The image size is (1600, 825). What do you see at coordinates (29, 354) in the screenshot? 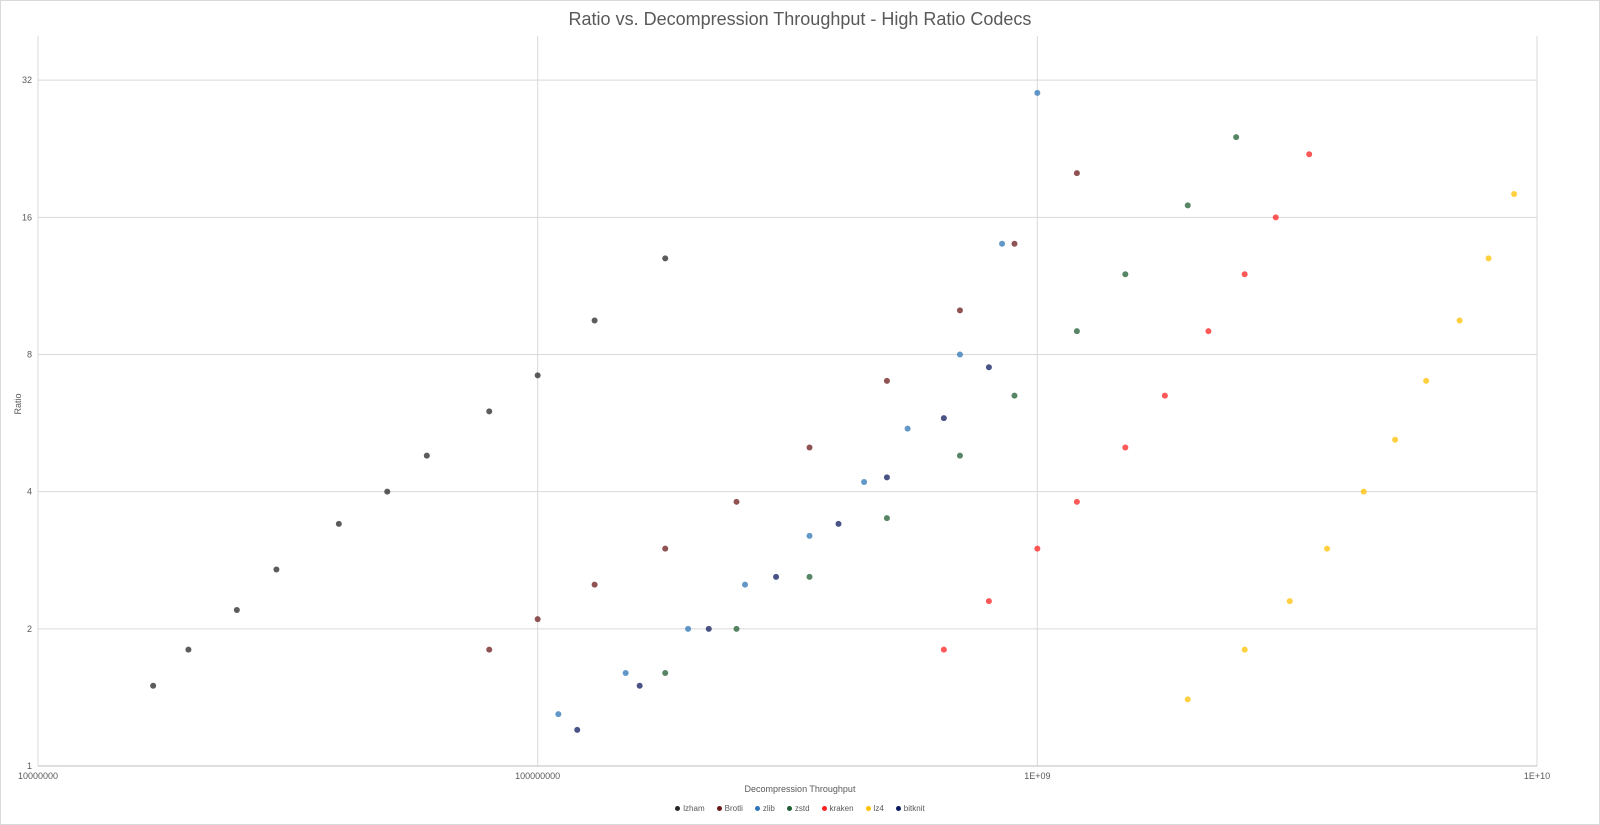
I see `y-tick-label: 8` at bounding box center [29, 354].